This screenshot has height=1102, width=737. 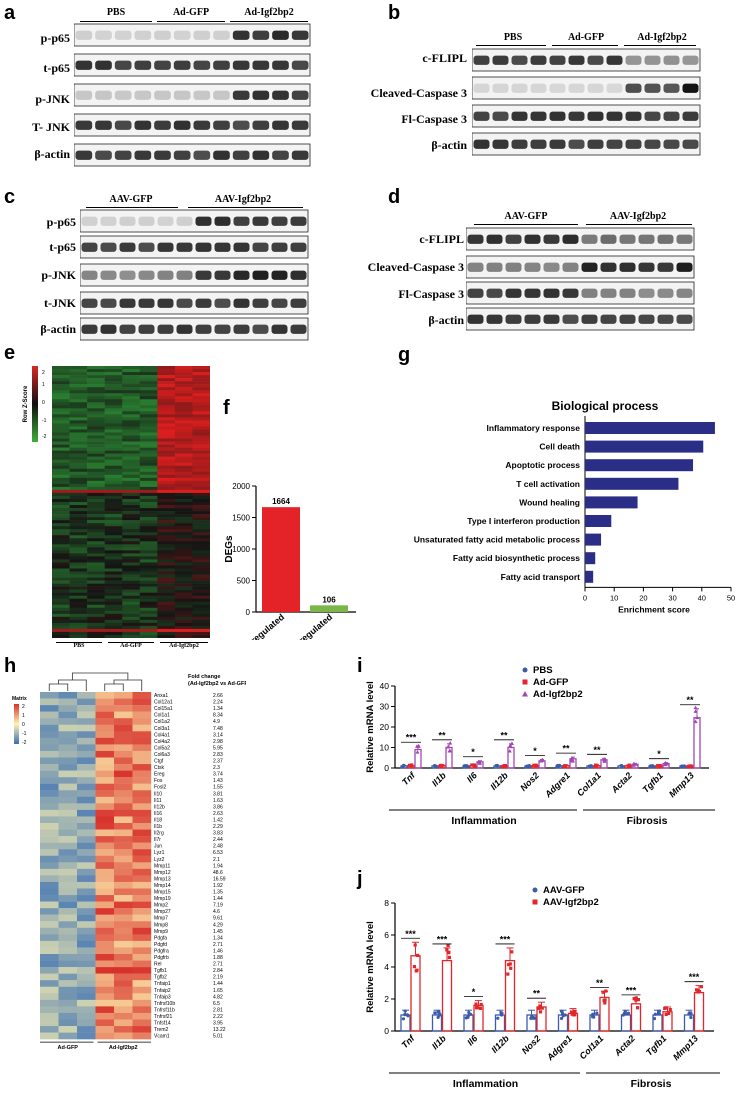 What do you see at coordinates (158, 781) in the screenshot?
I see `gene-label: Fos` at bounding box center [158, 781].